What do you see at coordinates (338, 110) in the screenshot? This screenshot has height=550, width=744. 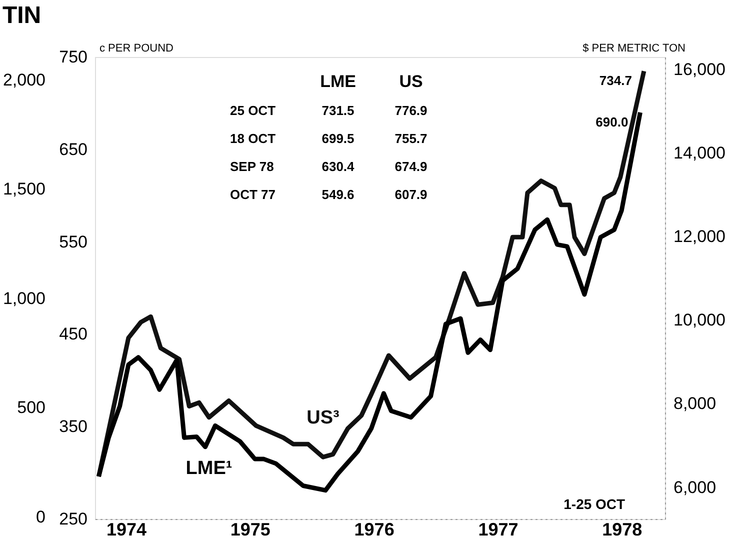 I see `annotation: 731.5` at bounding box center [338, 110].